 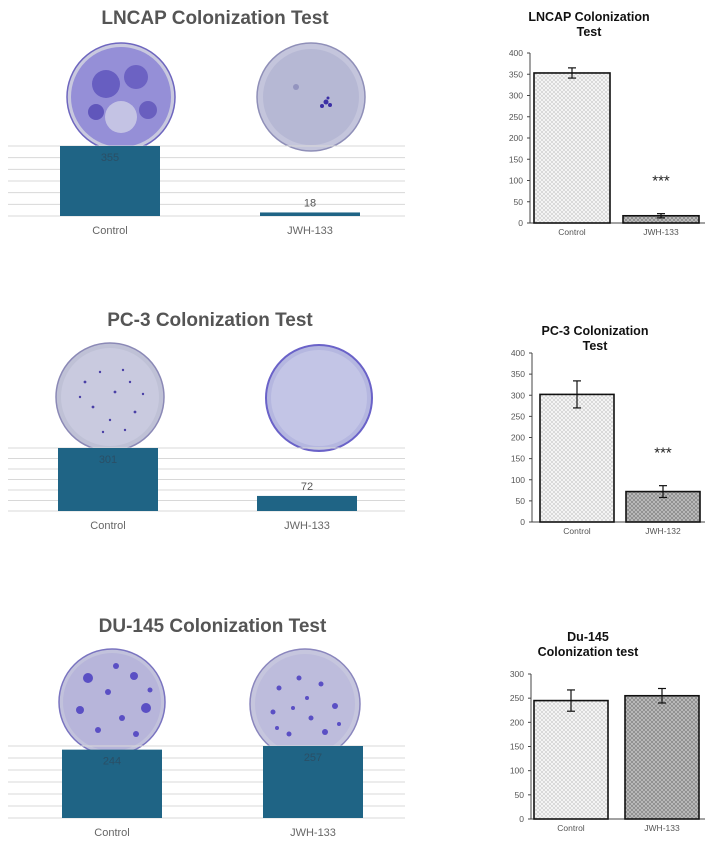 What do you see at coordinates (112, 762) in the screenshot?
I see `data-label: 244` at bounding box center [112, 762].